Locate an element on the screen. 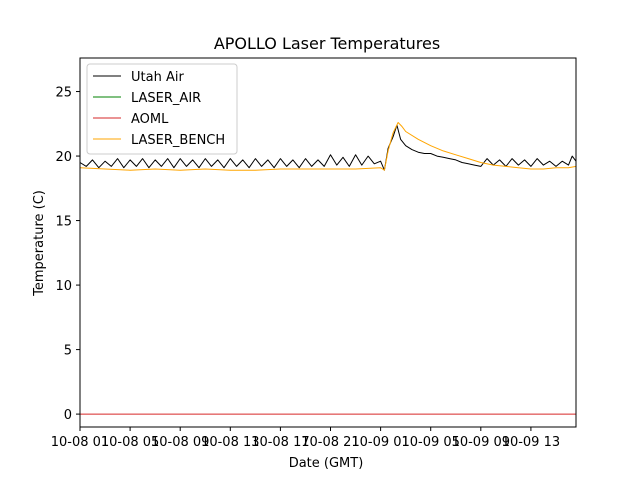  legend-label: LASER_AIR is located at coordinates (166, 98).